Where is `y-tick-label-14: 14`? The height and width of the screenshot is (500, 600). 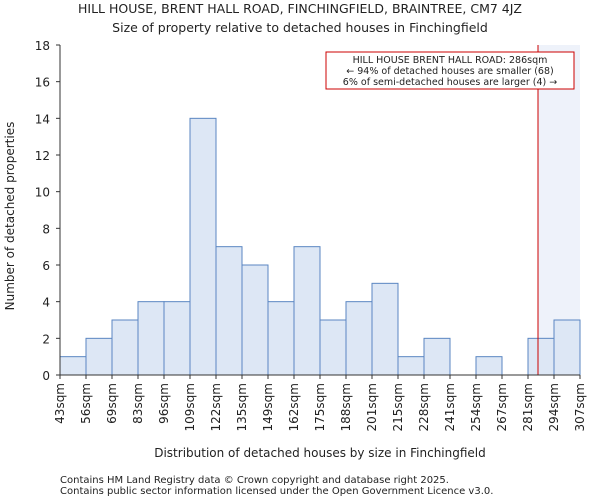 y-tick-label-14: 14 is located at coordinates (42, 119).